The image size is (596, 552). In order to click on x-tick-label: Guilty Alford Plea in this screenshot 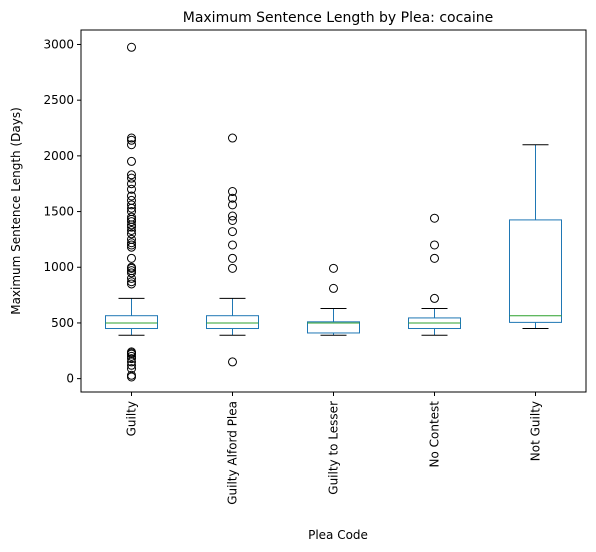, I will do `click(233, 453)`.